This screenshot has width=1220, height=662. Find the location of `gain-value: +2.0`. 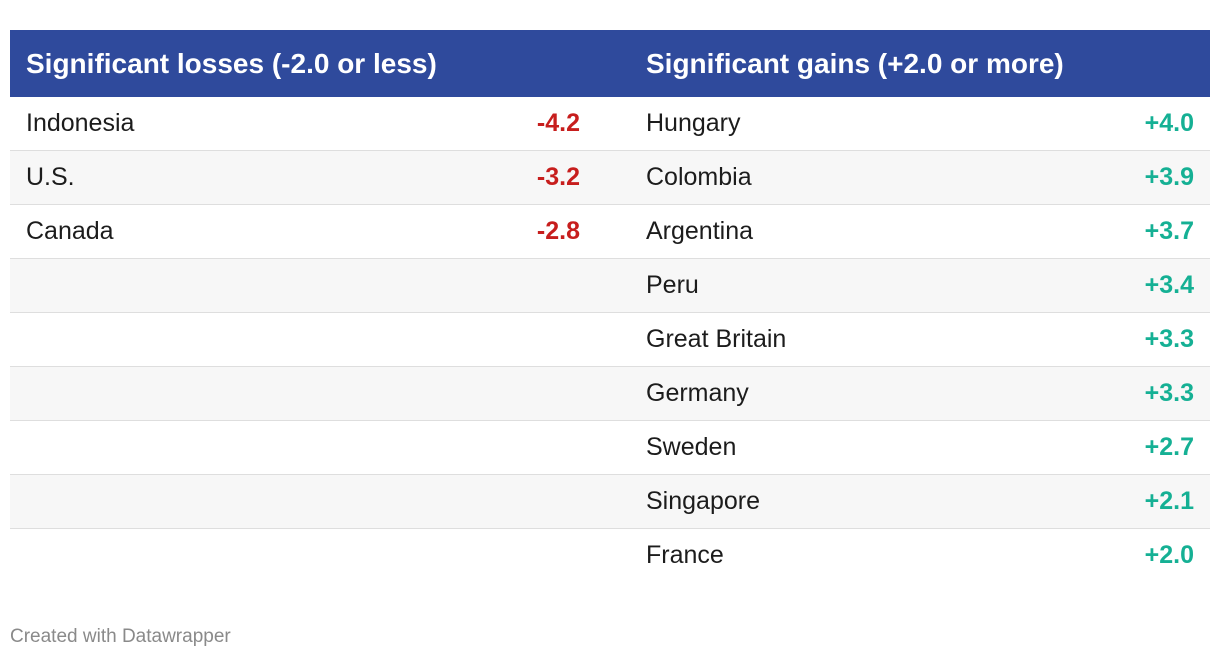

gain-value: +2.0 is located at coordinates (1169, 555).